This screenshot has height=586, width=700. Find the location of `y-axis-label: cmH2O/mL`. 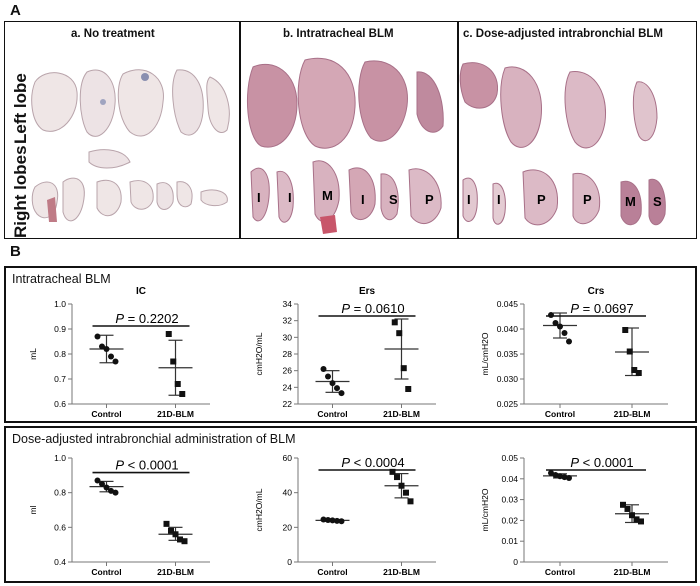

y-axis-label: cmH2O/mL is located at coordinates (259, 509).